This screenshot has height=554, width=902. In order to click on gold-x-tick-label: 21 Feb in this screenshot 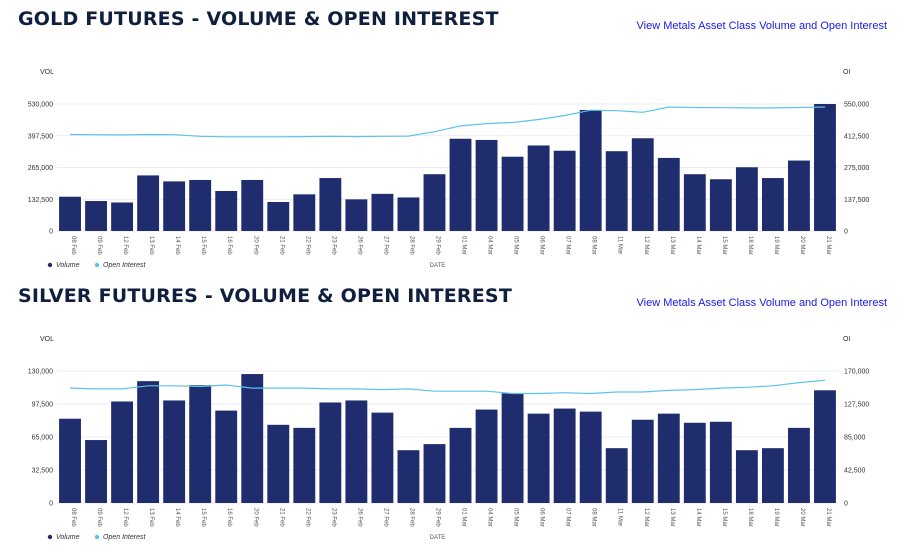, I will do `click(281, 245)`.